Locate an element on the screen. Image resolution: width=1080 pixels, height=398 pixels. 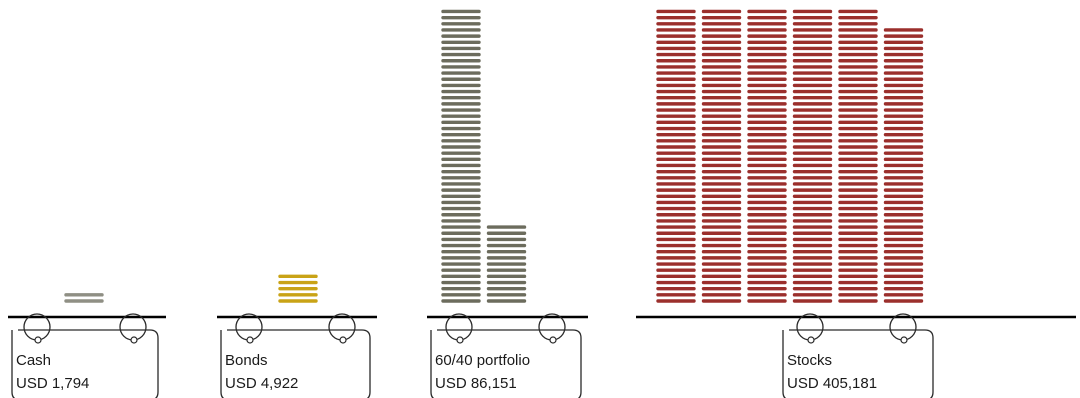
tag-category-label: Stocks is located at coordinates (809, 360).